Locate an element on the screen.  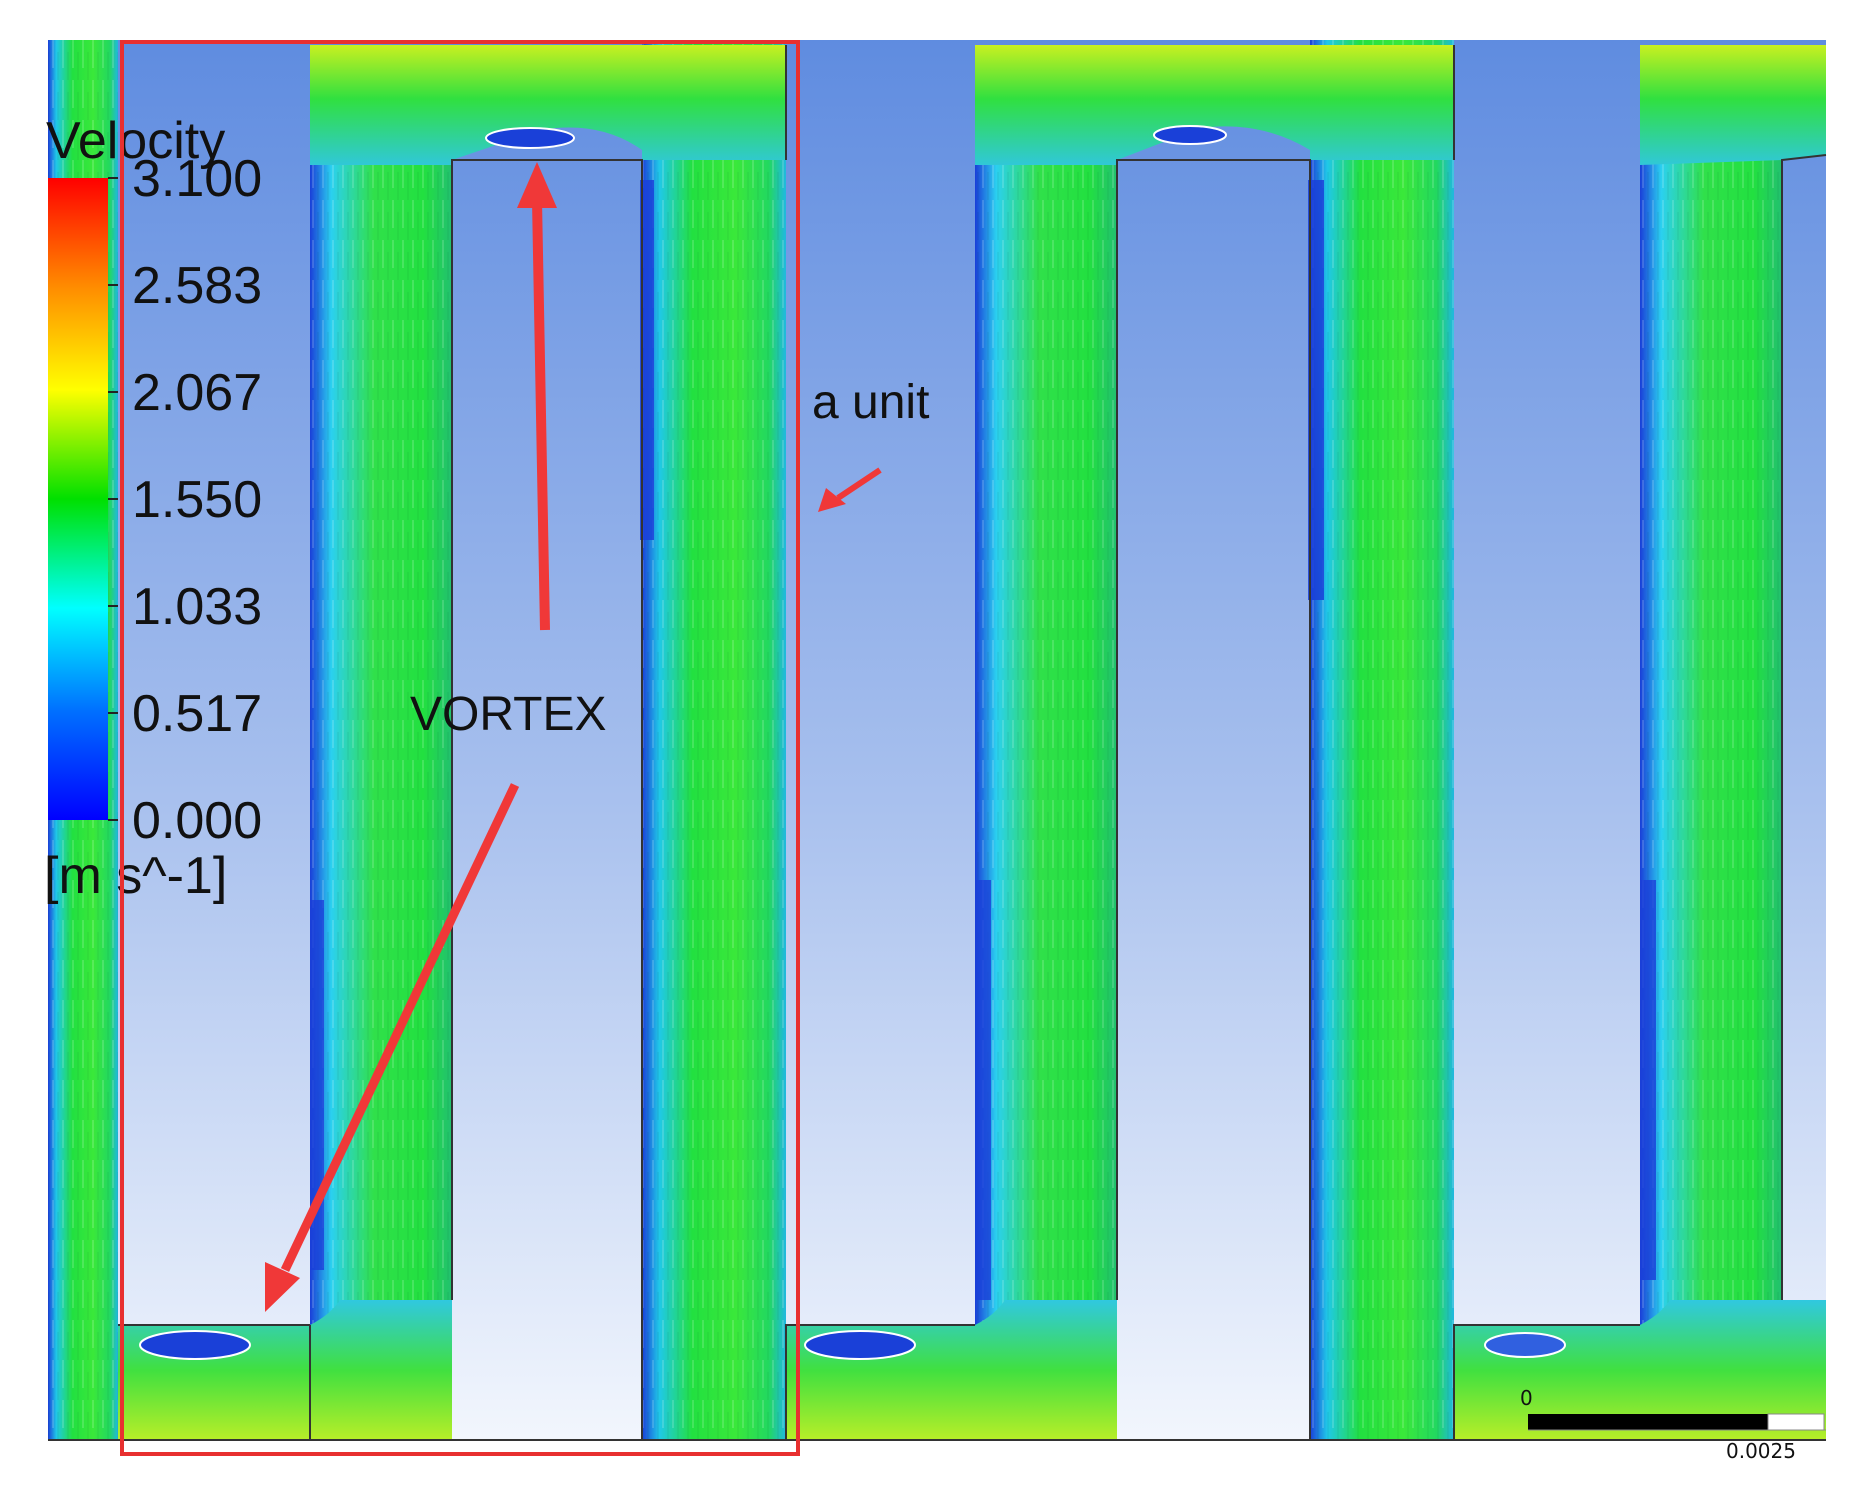
legend-tick-label: 2.583 is located at coordinates (197, 286).